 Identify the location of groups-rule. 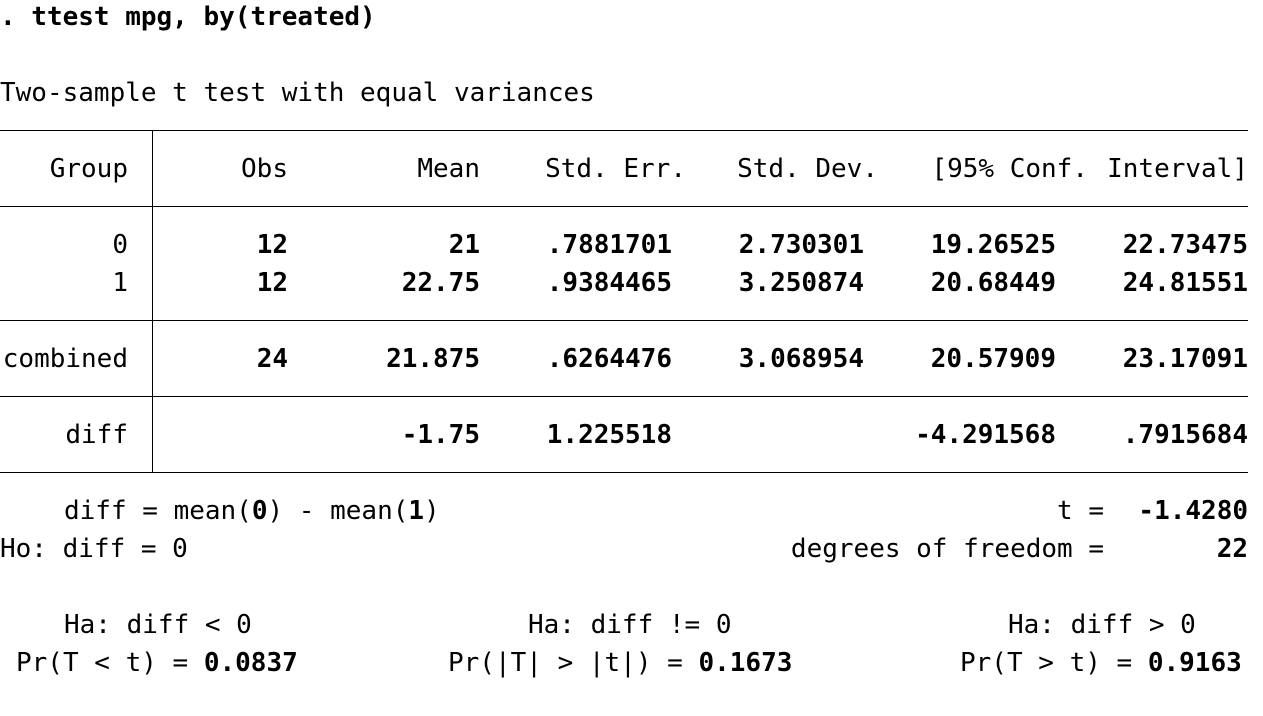
(624, 320).